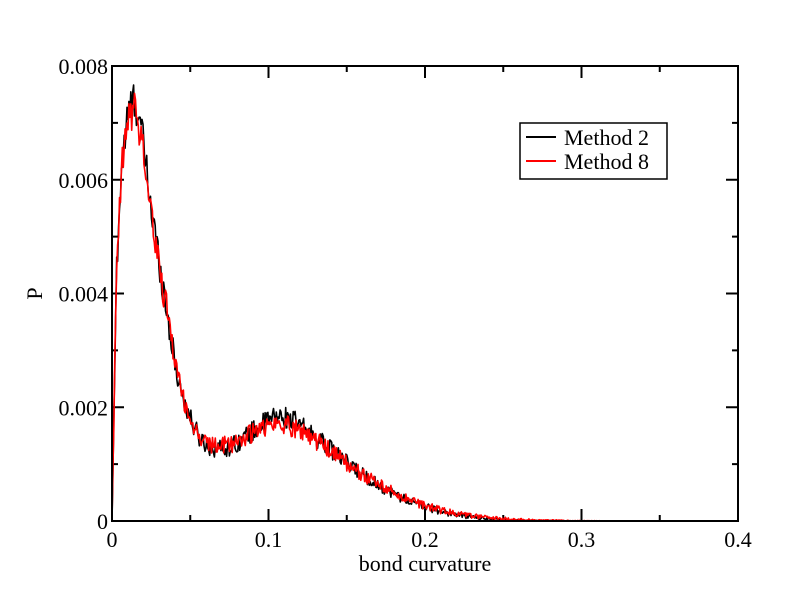 This screenshot has width=792, height=612. I want to click on y-tick-label: 0, so click(102, 521).